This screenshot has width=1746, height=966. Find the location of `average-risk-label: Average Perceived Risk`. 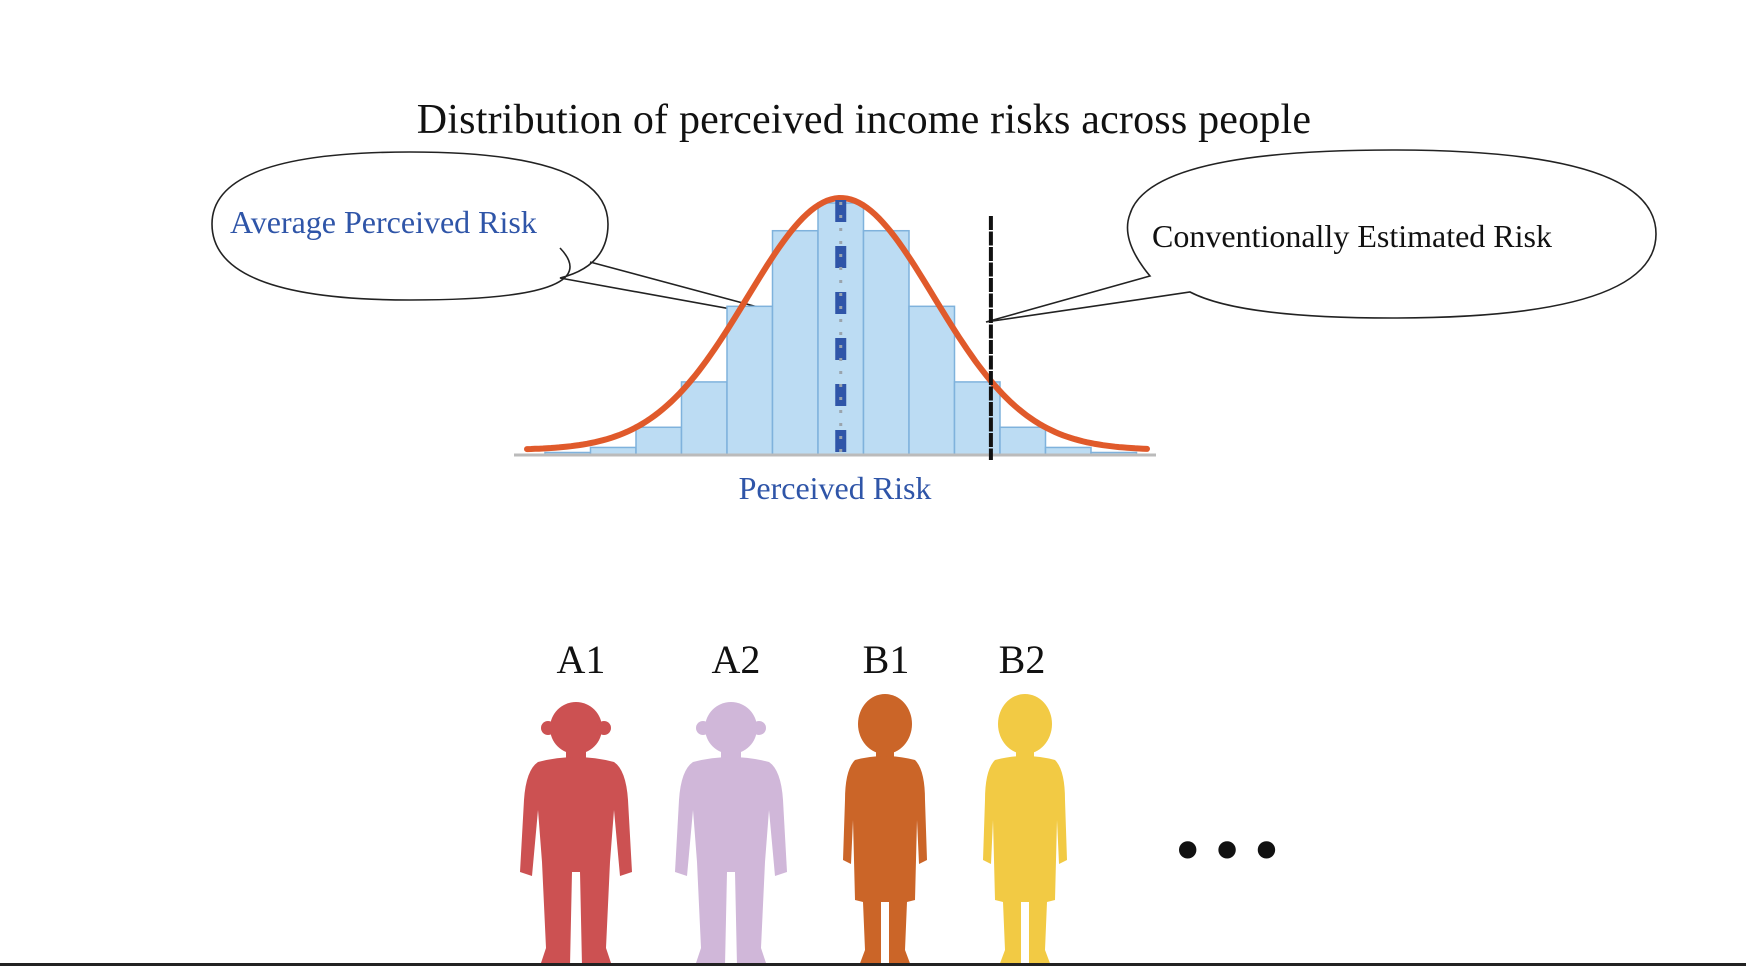

average-risk-label: Average Perceived Risk is located at coordinates (383, 222).